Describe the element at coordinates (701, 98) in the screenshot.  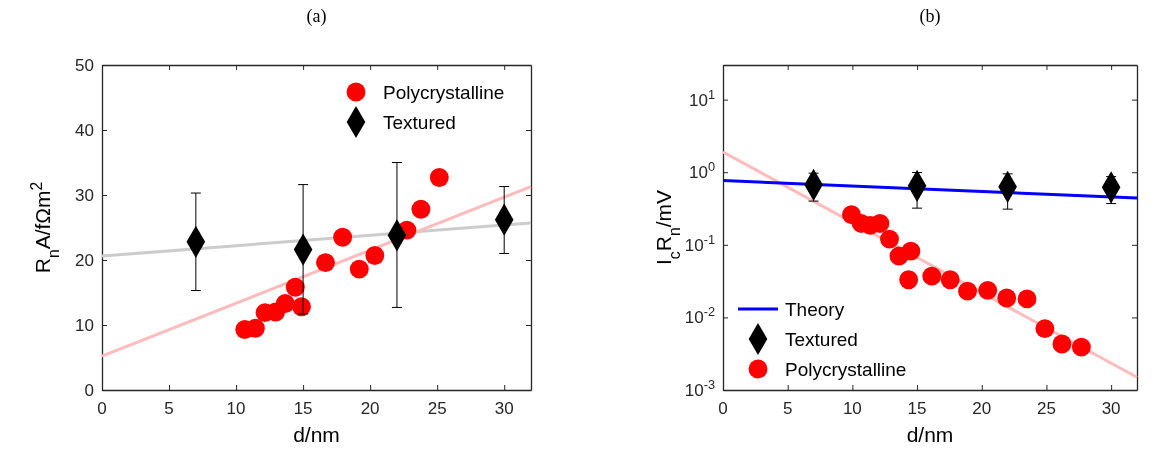
I see `y-tick-label: 10$^{1}$` at that location.